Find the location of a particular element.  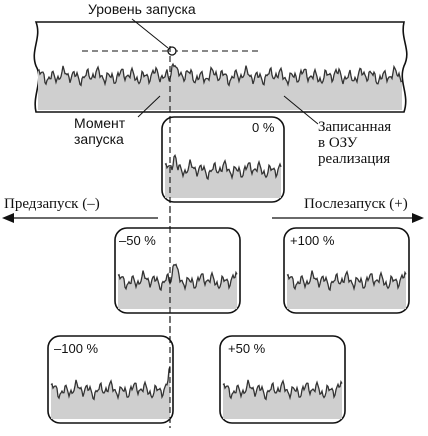

trigger-moment-leader is located at coordinates (149, 106).